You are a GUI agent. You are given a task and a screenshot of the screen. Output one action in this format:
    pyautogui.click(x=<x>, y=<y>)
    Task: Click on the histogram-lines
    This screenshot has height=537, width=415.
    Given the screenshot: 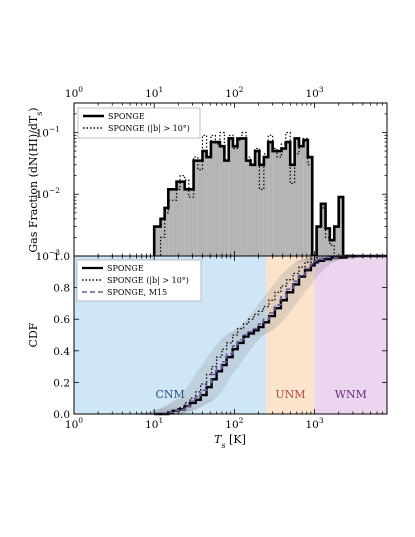 What is the action you would take?
    pyautogui.click(x=252, y=194)
    